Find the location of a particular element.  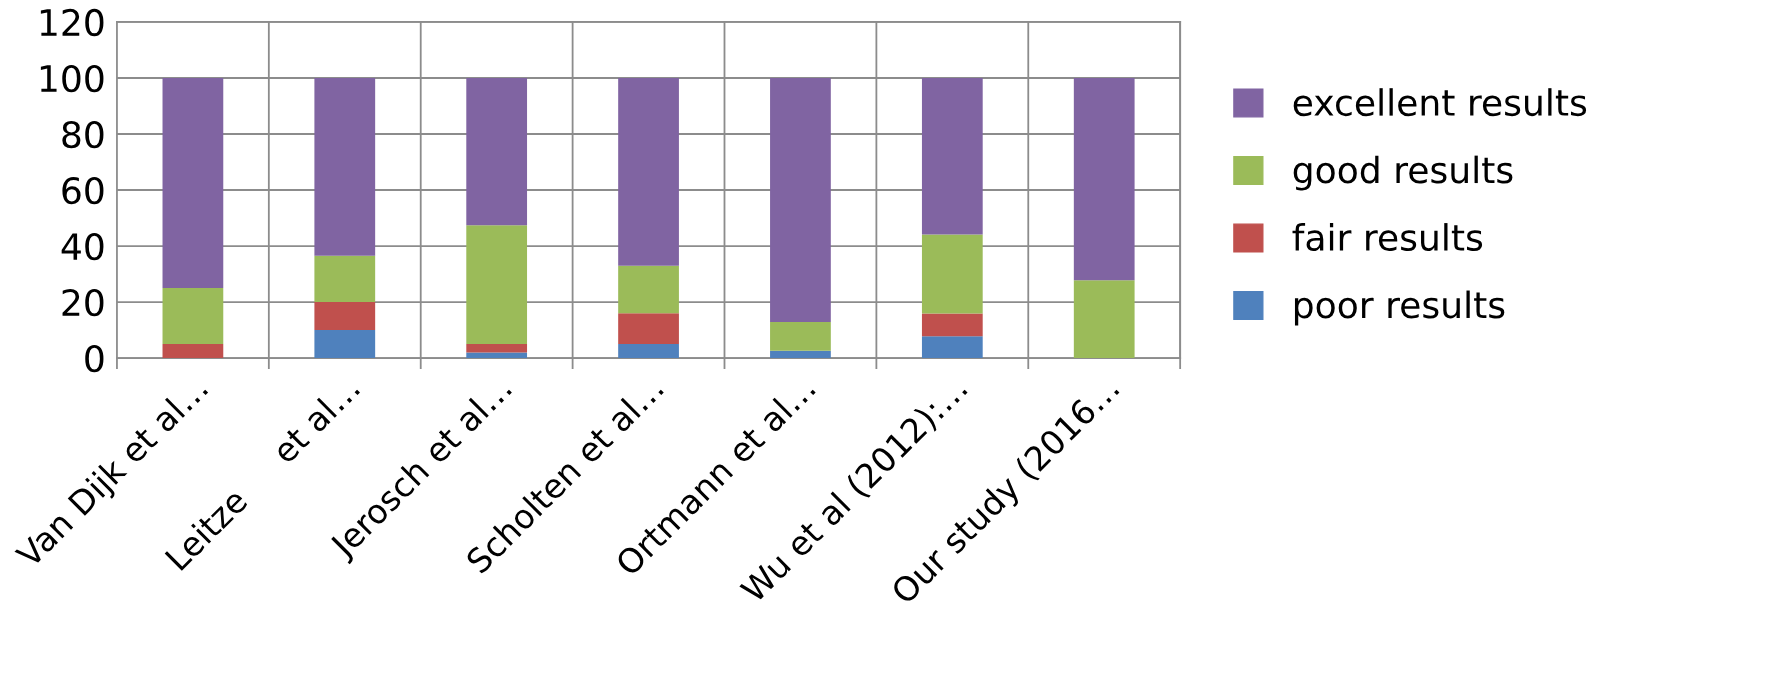

y-tick-label: 40 is located at coordinates (82, 246).